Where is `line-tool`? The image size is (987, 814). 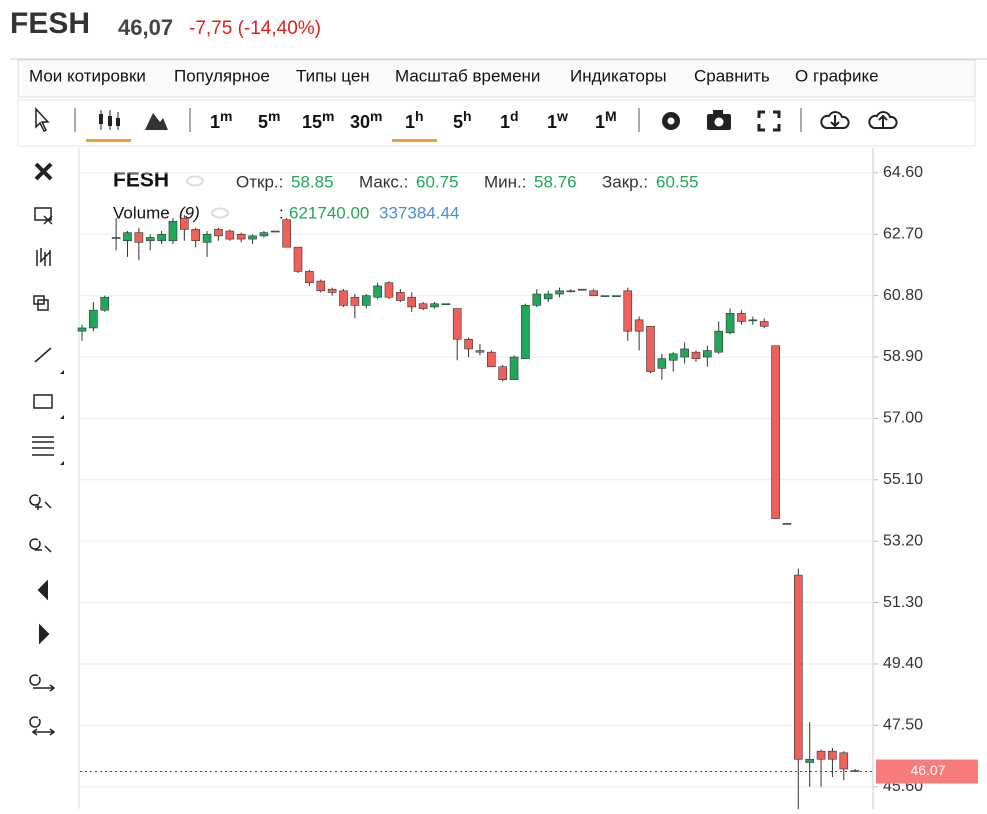
line-tool is located at coordinates (43, 355).